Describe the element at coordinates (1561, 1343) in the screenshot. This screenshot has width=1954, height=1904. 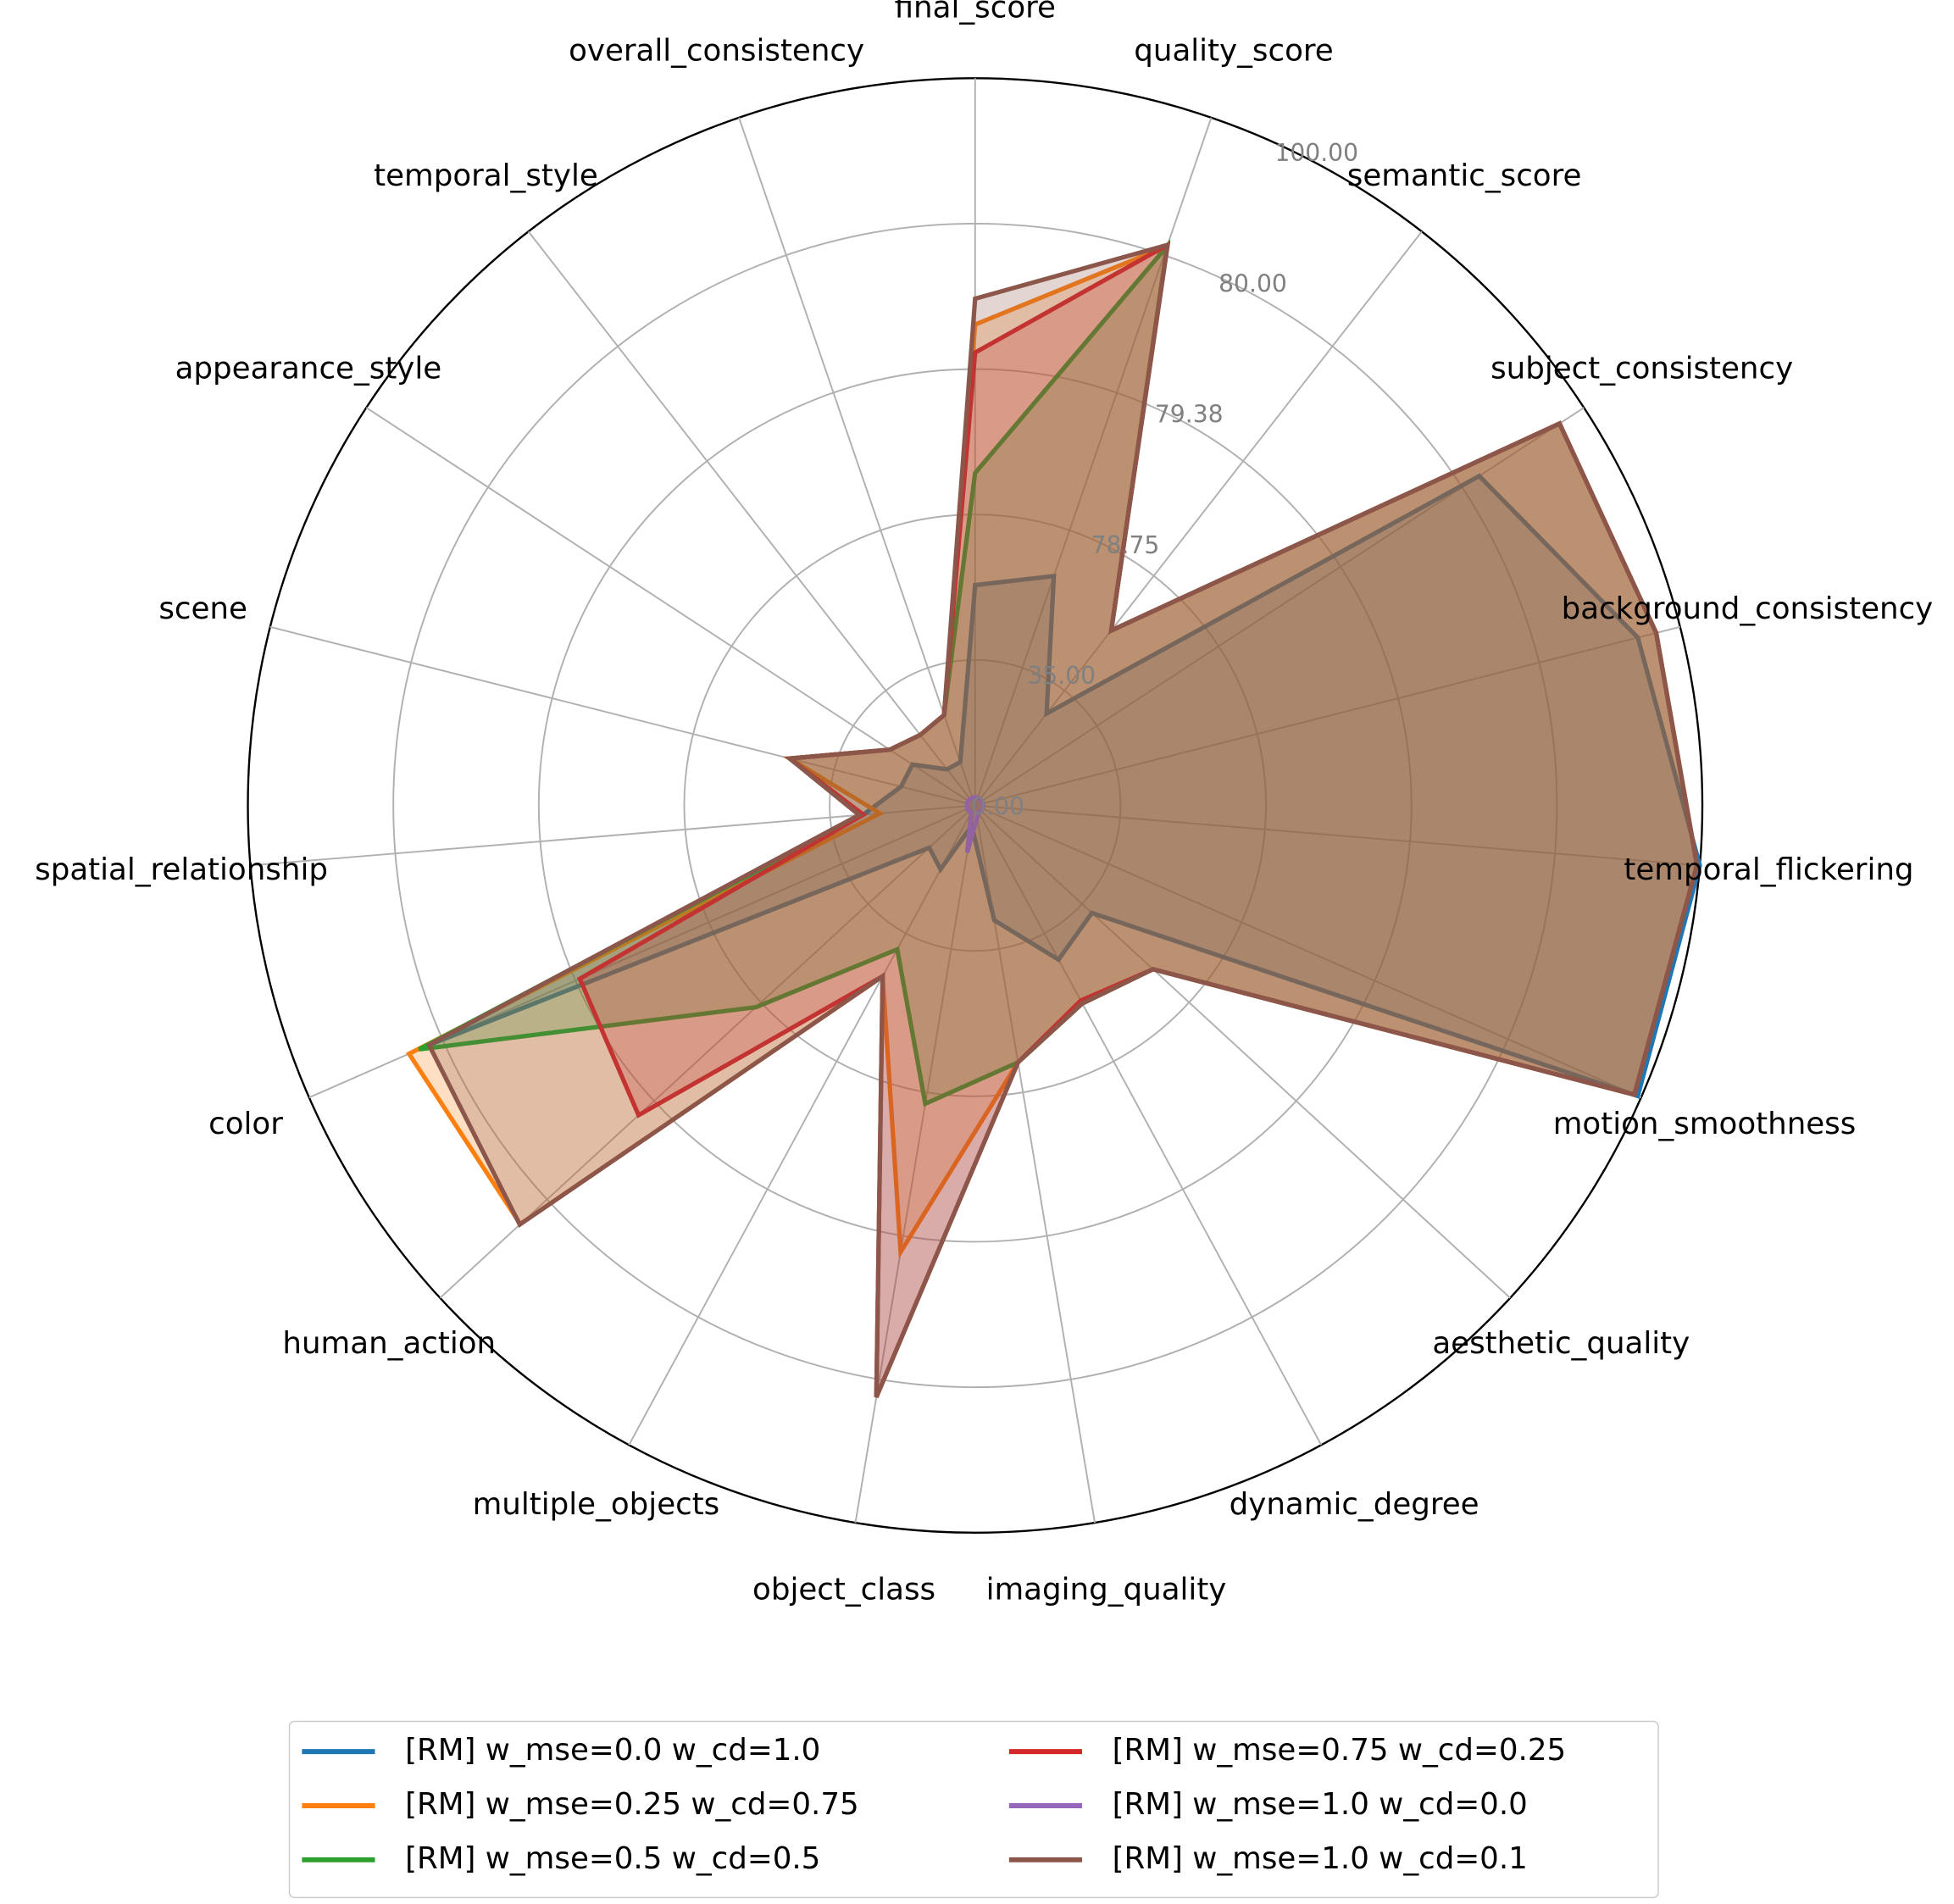
I see `category-label: aesthetic_quality` at that location.